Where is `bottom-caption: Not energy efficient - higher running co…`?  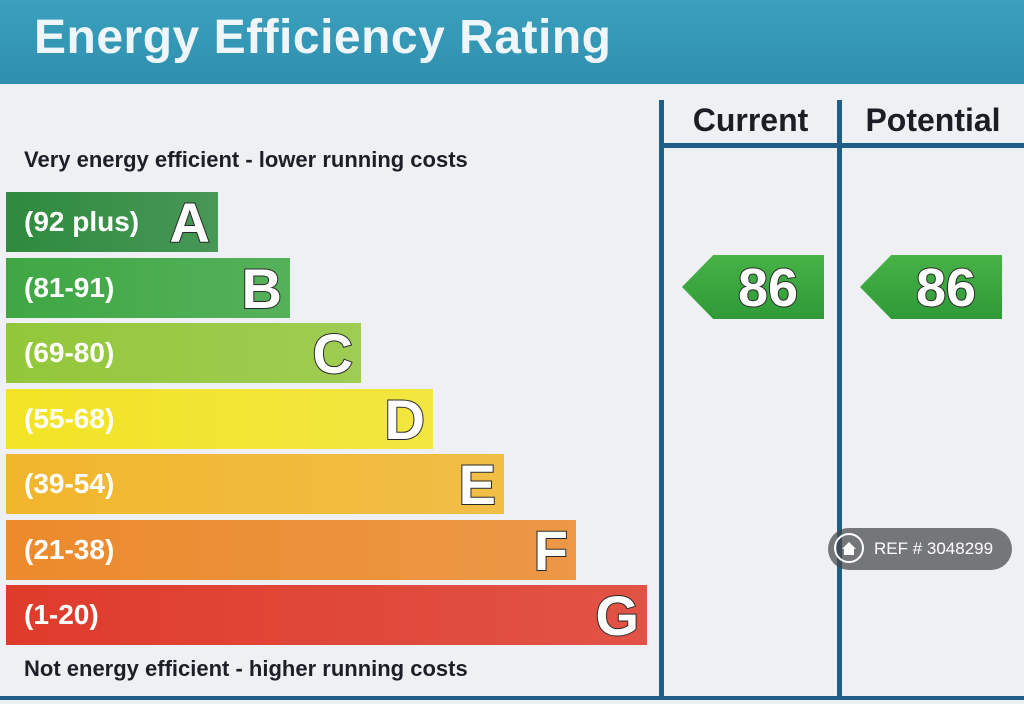
bottom-caption: Not energy efficient - higher running co… is located at coordinates (246, 668).